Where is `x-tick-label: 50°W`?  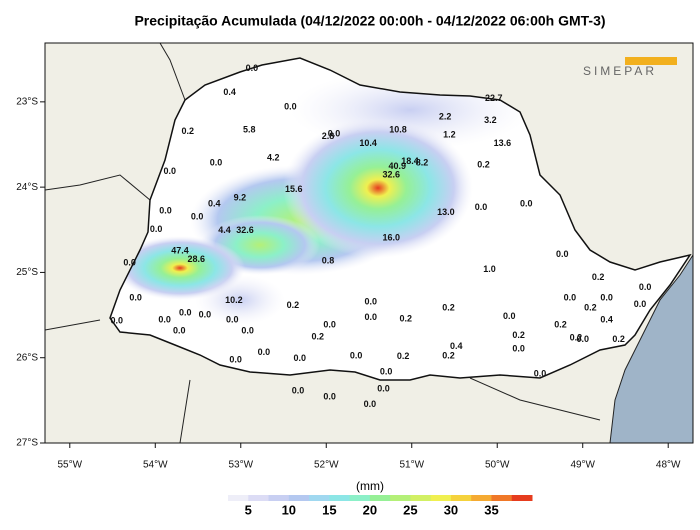
x-tick-label: 50°W is located at coordinates (497, 465).